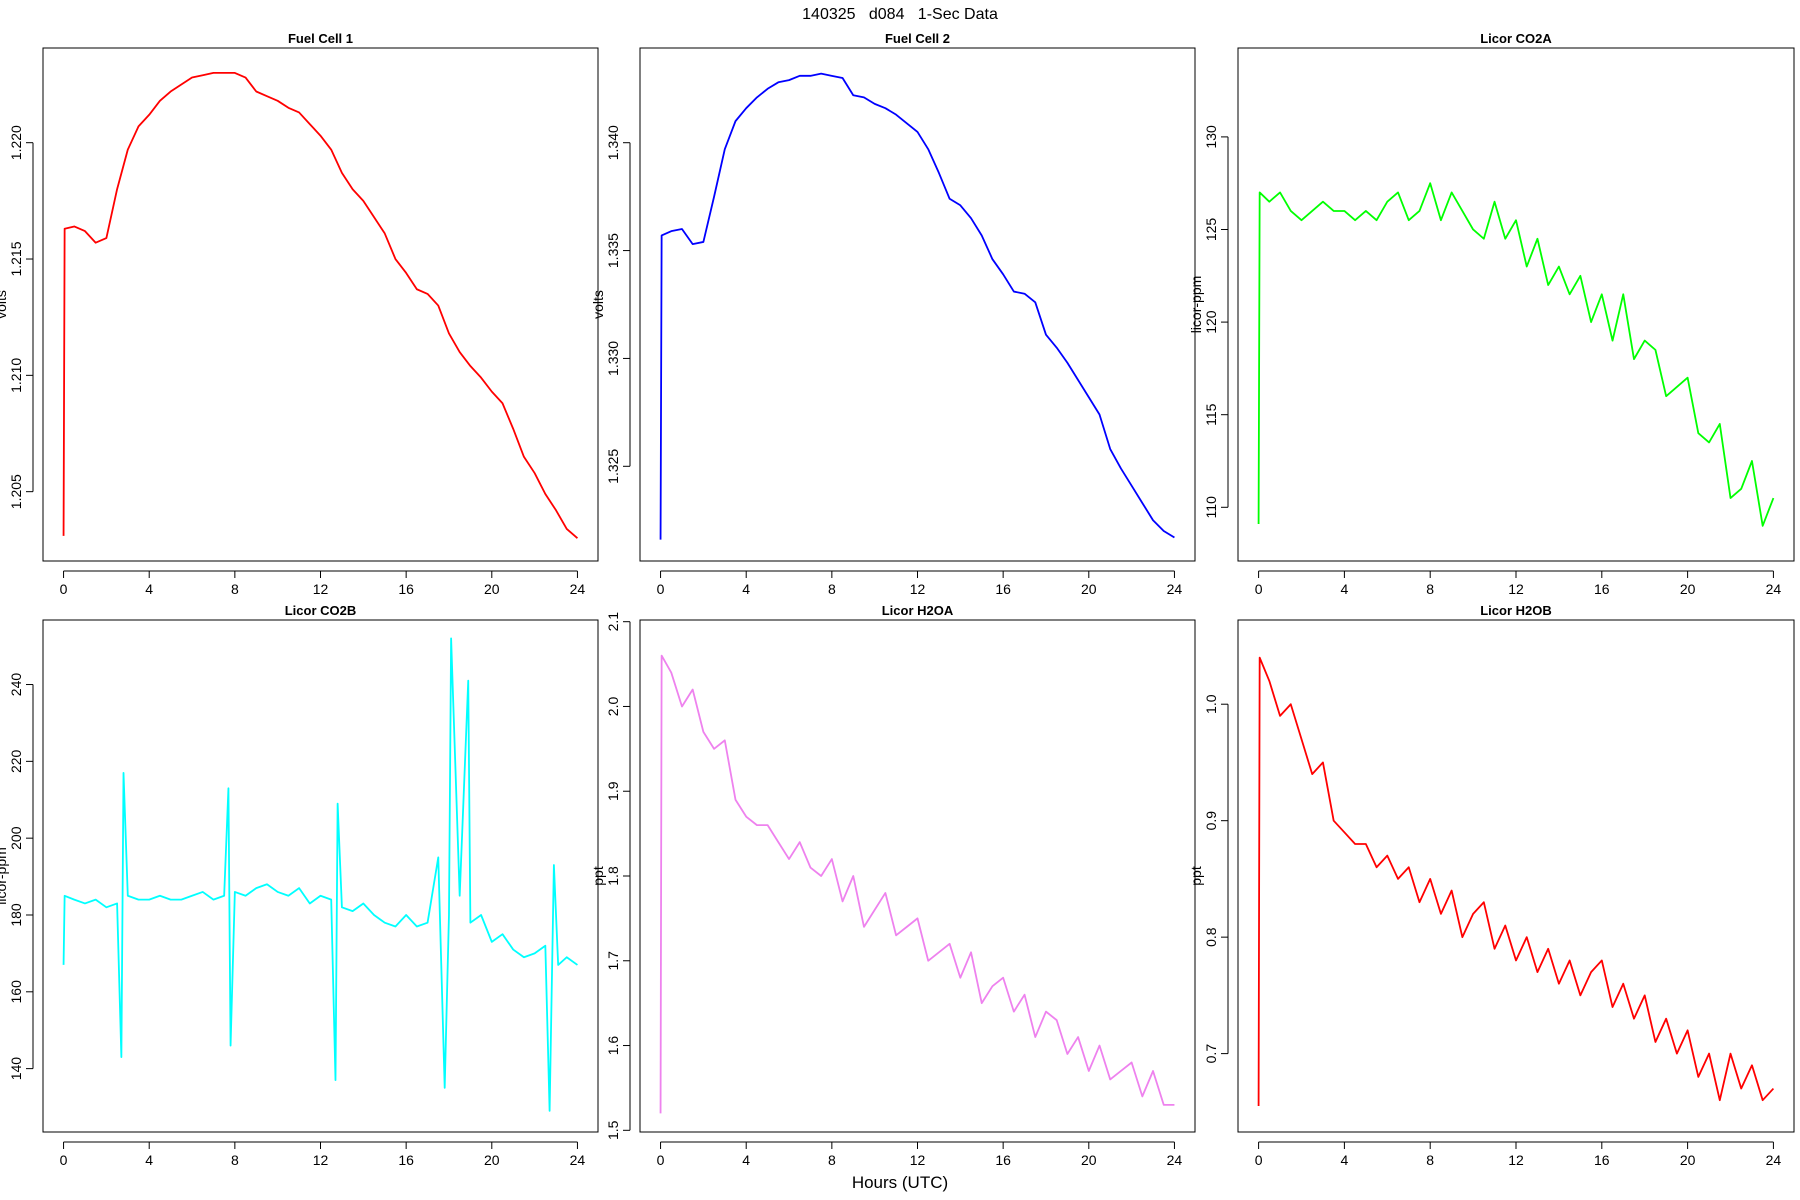 Image resolution: width=1800 pixels, height=1200 pixels. I want to click on y-tick-label: 1.205, so click(16, 491).